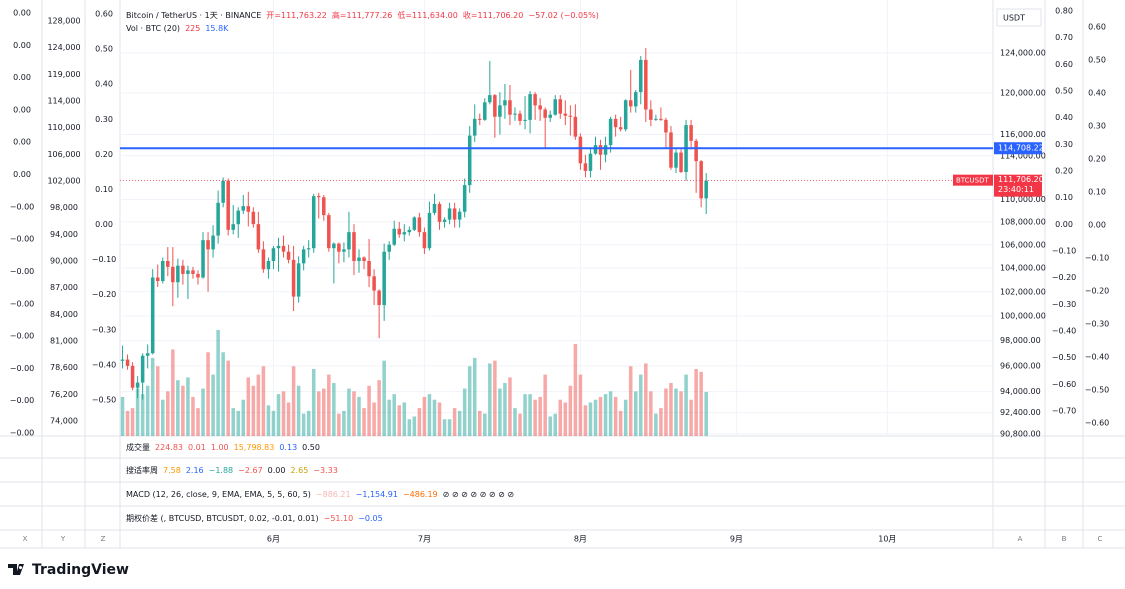 The image size is (1125, 589). What do you see at coordinates (104, 49) in the screenshot?
I see `side-axis-label: 0.50` at bounding box center [104, 49].